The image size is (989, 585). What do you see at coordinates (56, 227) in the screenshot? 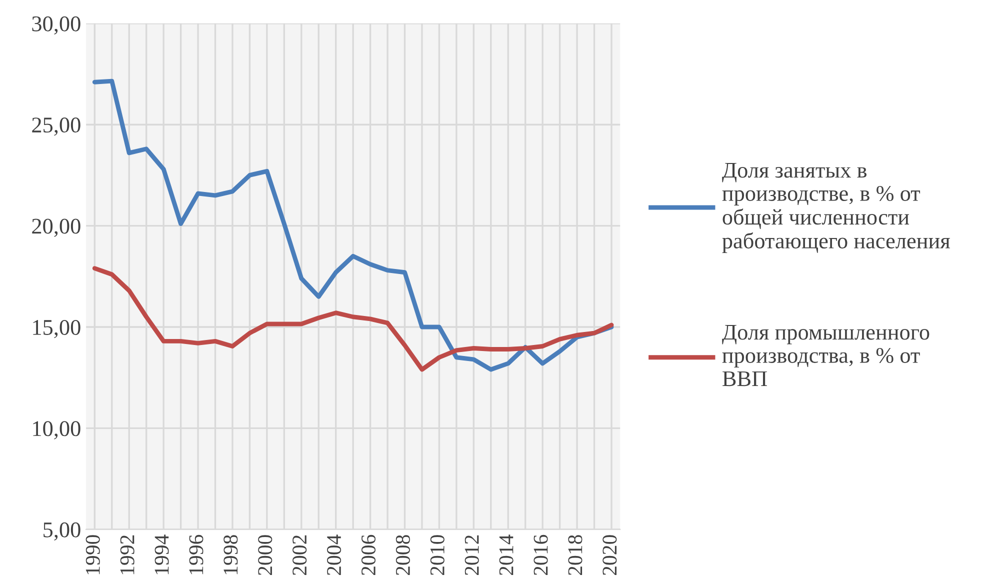
I see `y-tick-label: 20,00` at bounding box center [56, 227].